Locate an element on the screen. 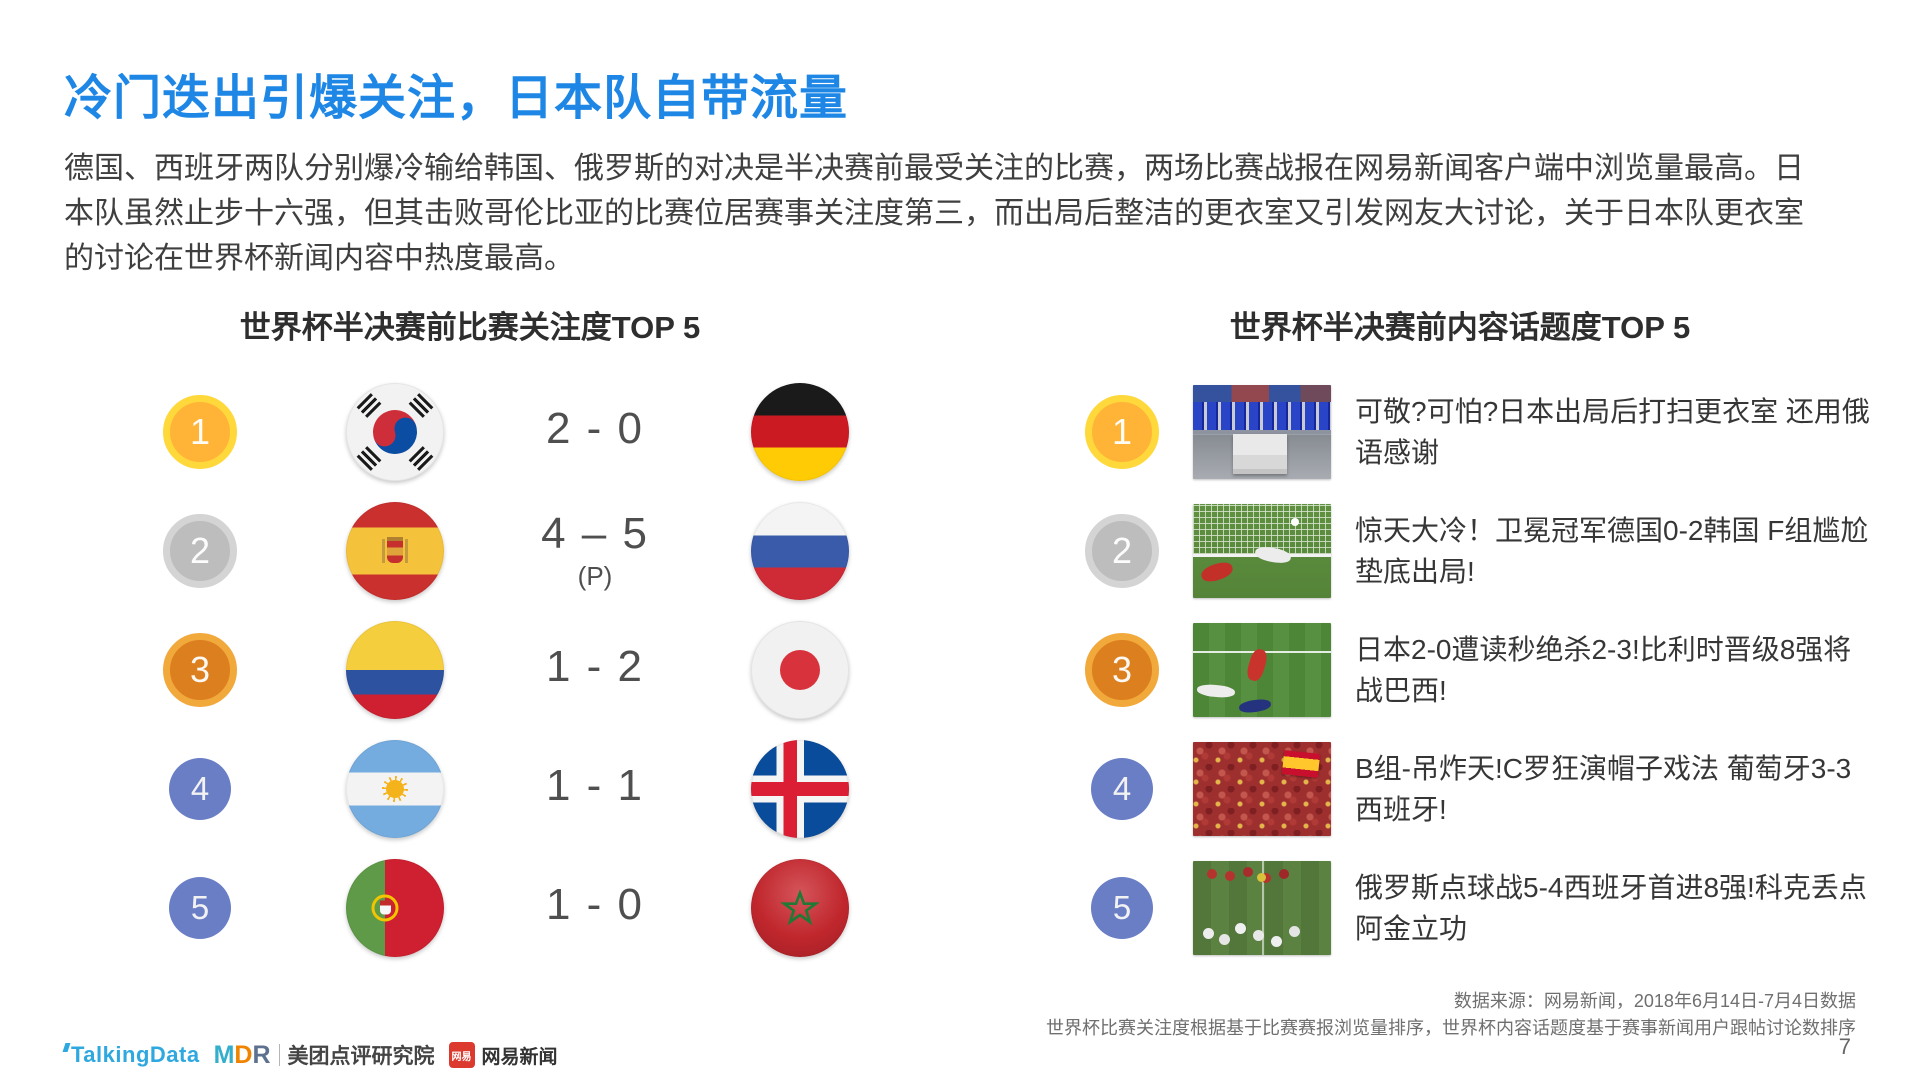  match-row-5: 5 1 - 0 is located at coordinates (530, 907).